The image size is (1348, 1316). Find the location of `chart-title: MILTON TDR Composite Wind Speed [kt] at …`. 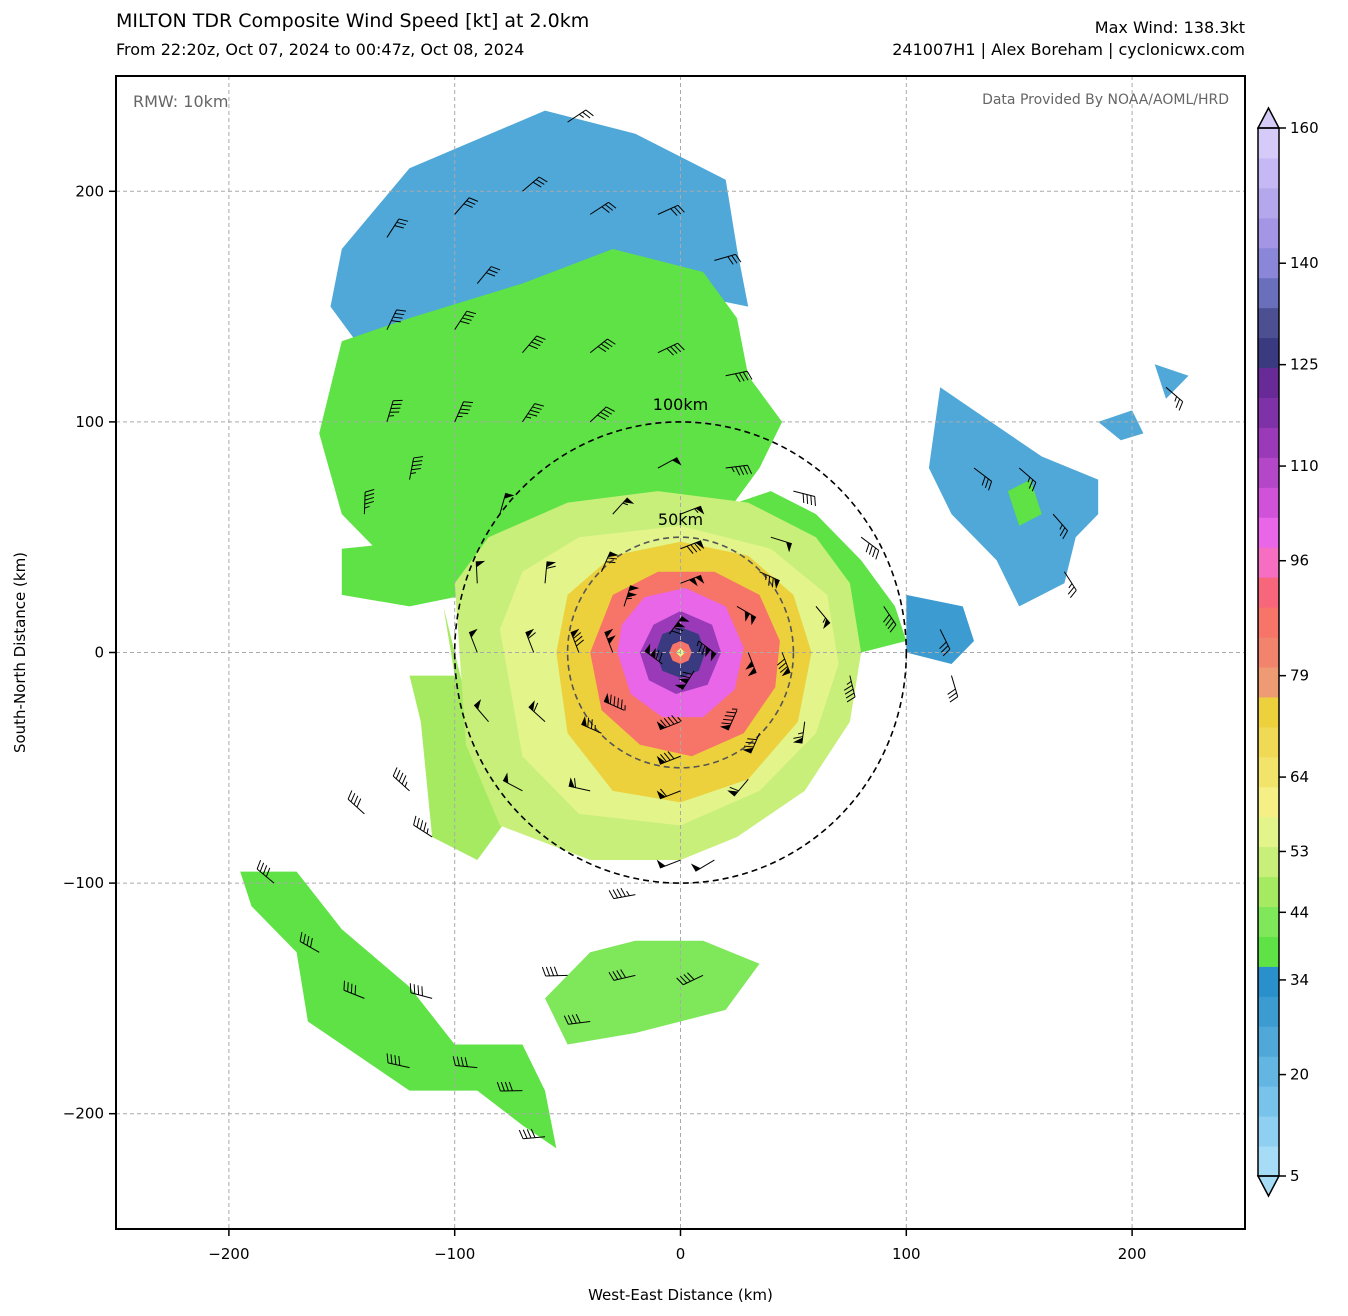

chart-title: MILTON TDR Composite Wind Speed [kt] at … is located at coordinates (353, 21).